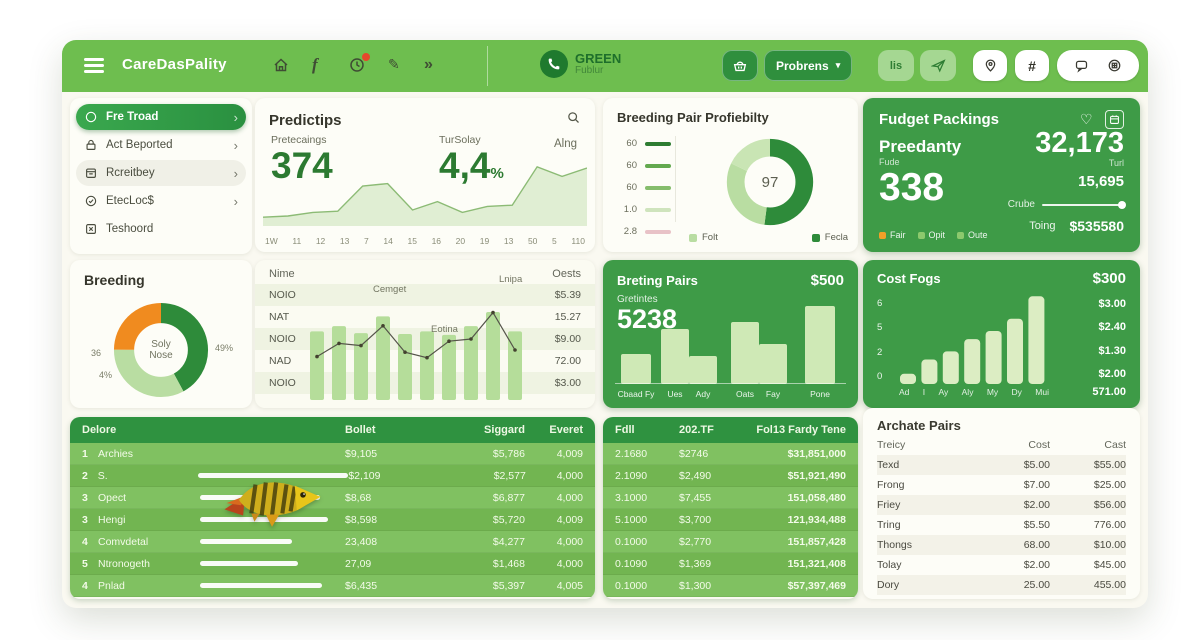 This screenshot has width=1200, height=640. I want to click on calendar-icon, so click(1114, 119).